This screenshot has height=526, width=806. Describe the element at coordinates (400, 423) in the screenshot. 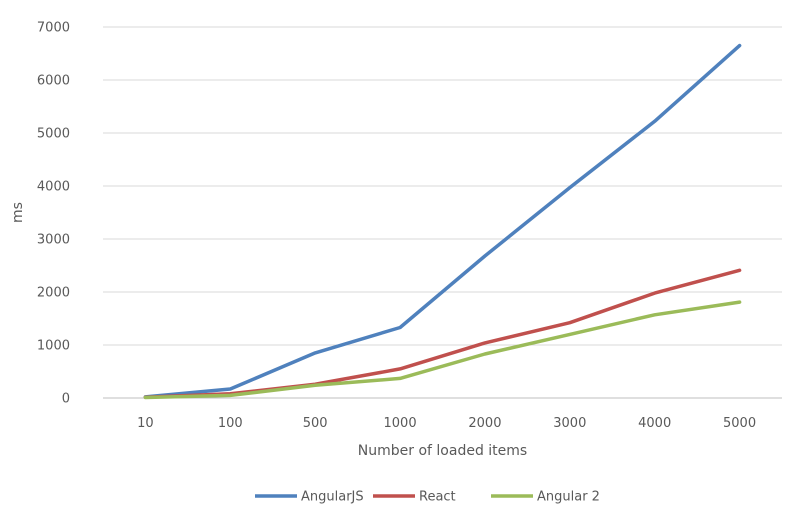

I see `x-tick-label: 1000` at that location.